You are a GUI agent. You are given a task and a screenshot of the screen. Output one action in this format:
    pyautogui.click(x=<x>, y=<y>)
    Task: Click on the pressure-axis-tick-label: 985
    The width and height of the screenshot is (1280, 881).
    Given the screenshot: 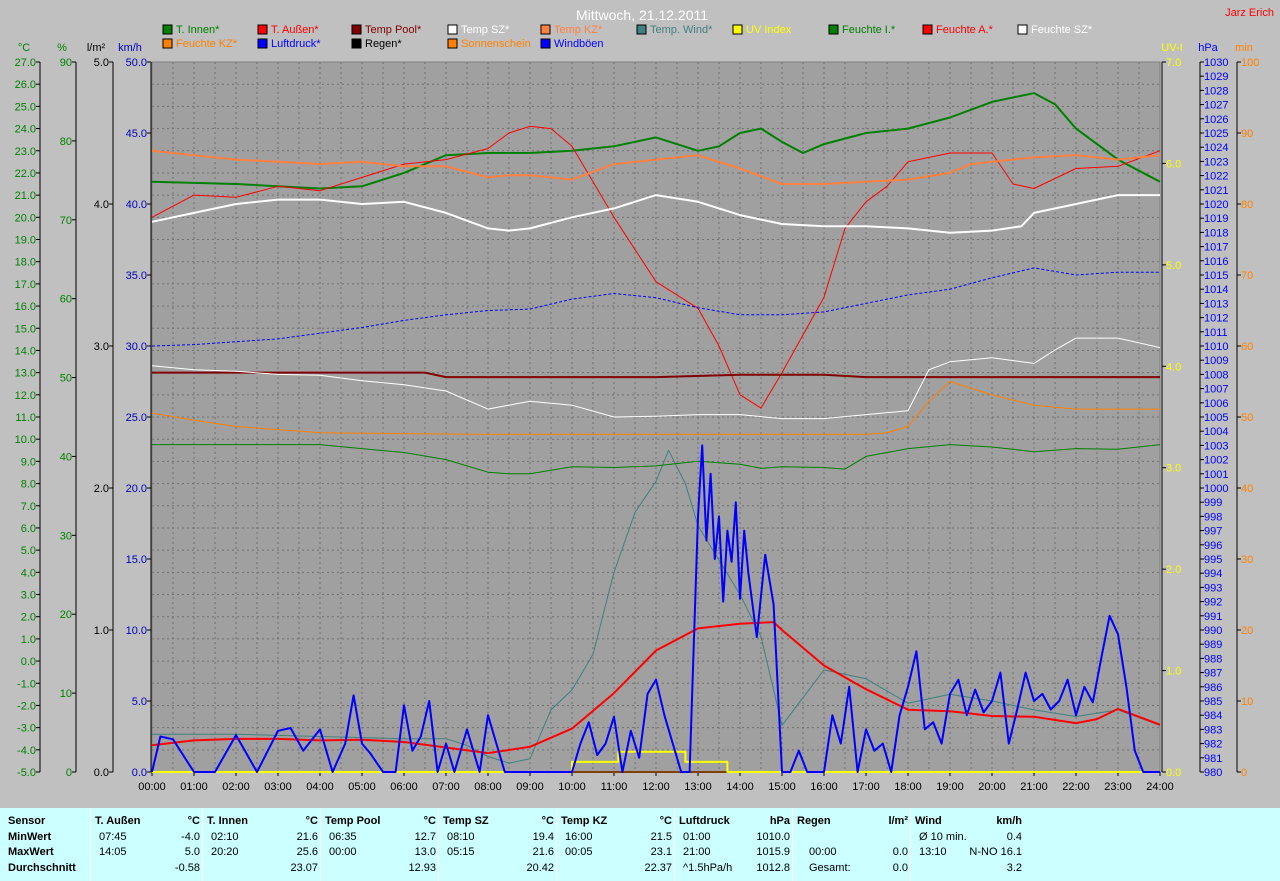 What is the action you would take?
    pyautogui.click(x=1213, y=702)
    